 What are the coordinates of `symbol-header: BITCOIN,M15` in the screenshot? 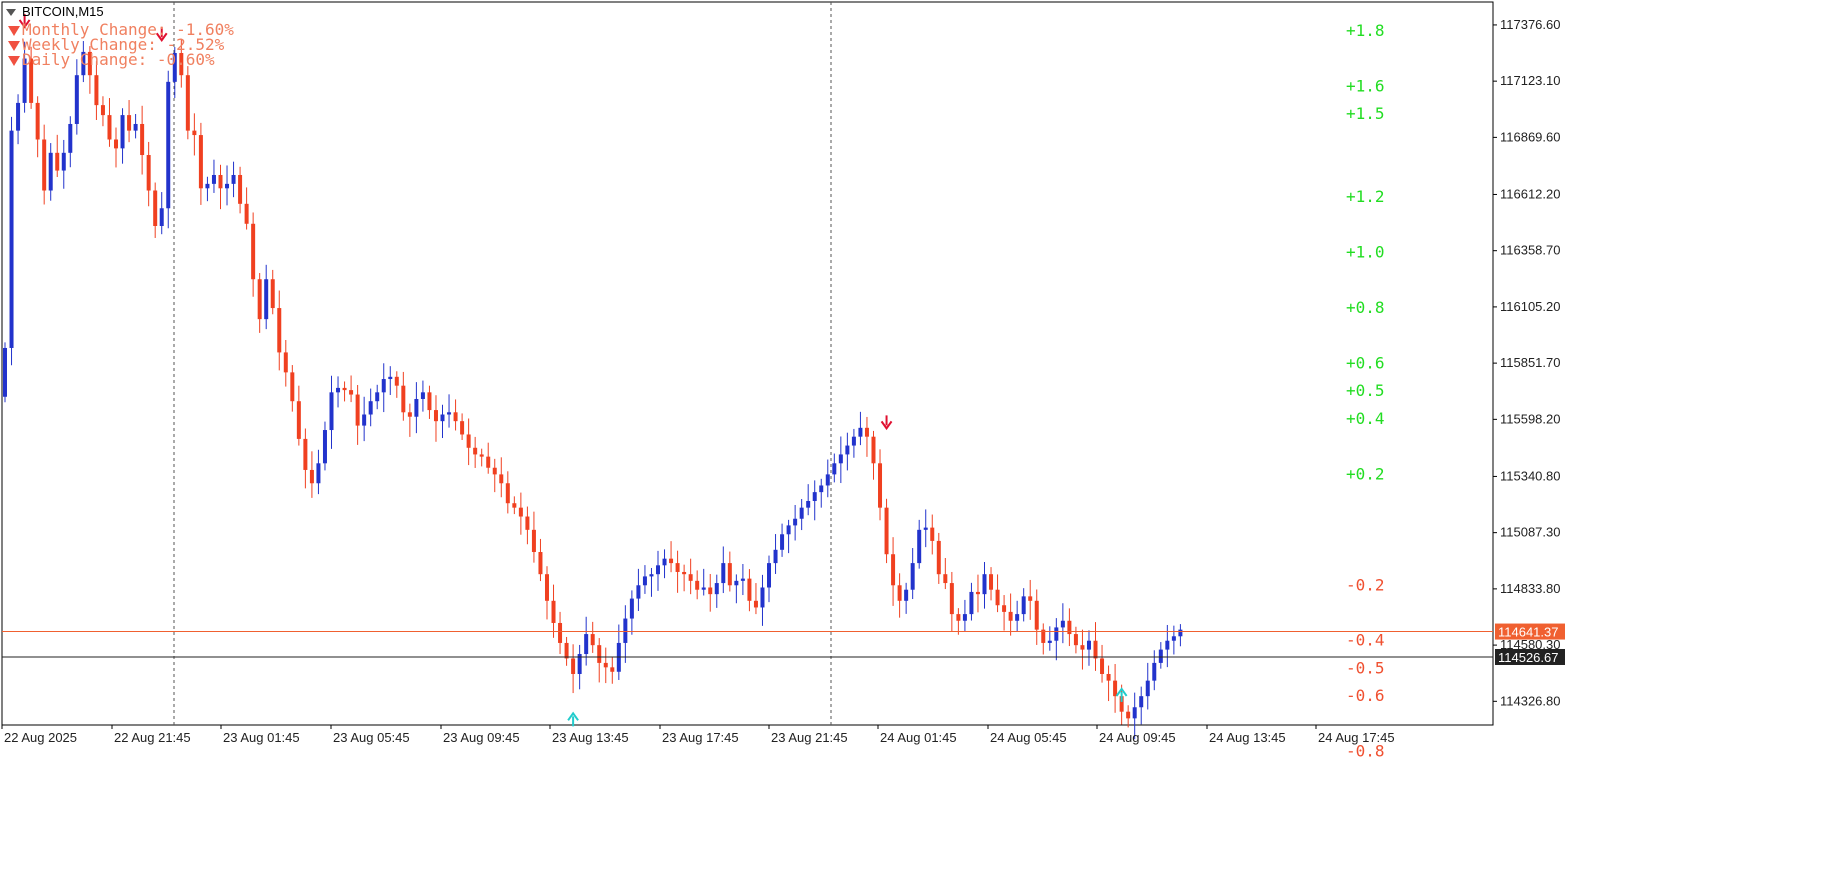 It's located at (55, 11).